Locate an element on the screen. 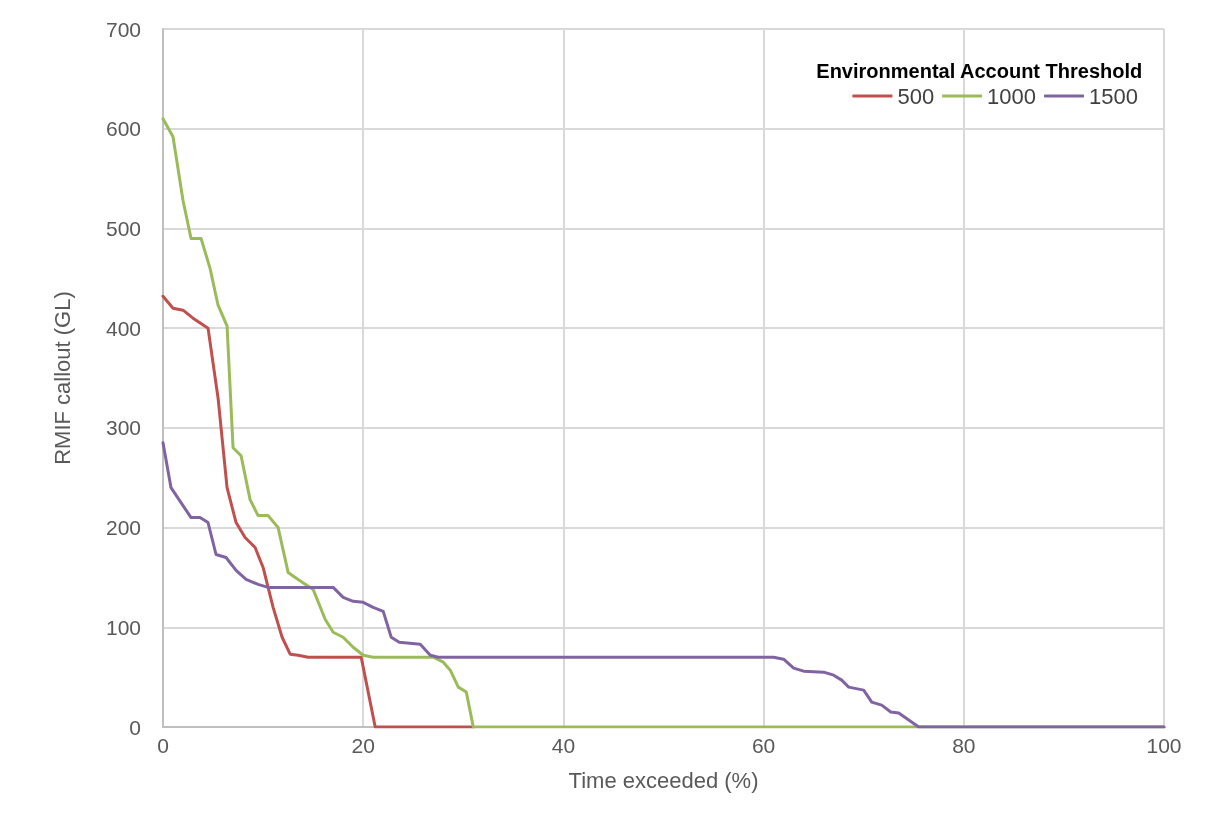  y-tick-label: 600 is located at coordinates (123, 129).